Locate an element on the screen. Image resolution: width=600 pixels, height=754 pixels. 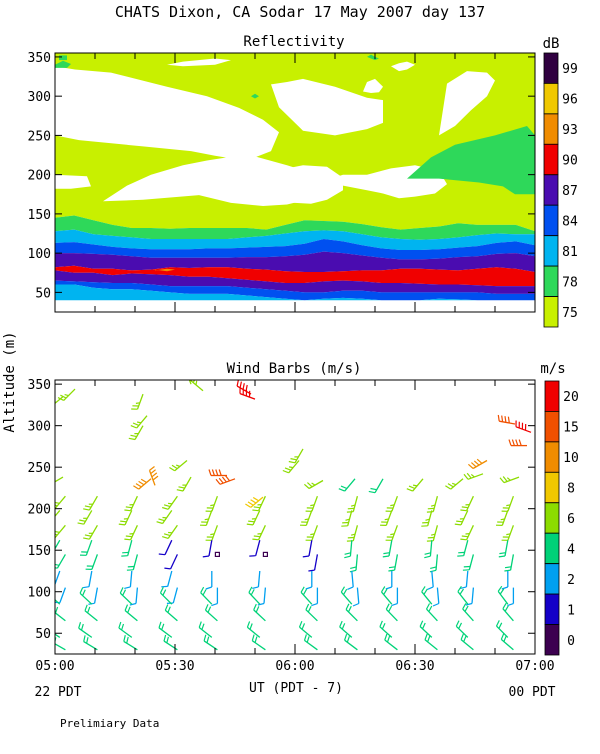
wind-panel-title: Wind Barbs (m/s) is located at coordinates (294, 369).